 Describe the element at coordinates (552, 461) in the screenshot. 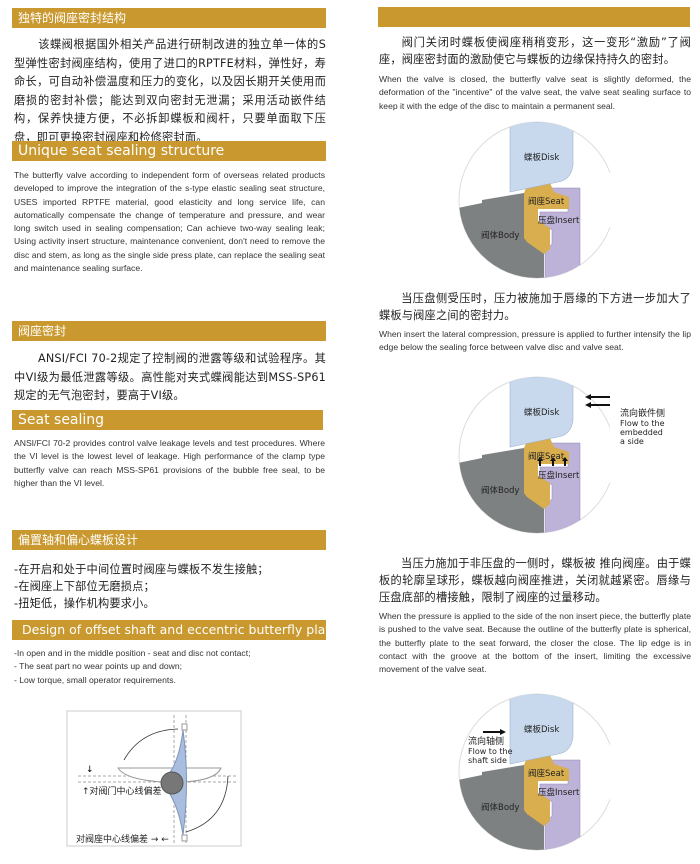

I see `pressure-arrows` at that location.